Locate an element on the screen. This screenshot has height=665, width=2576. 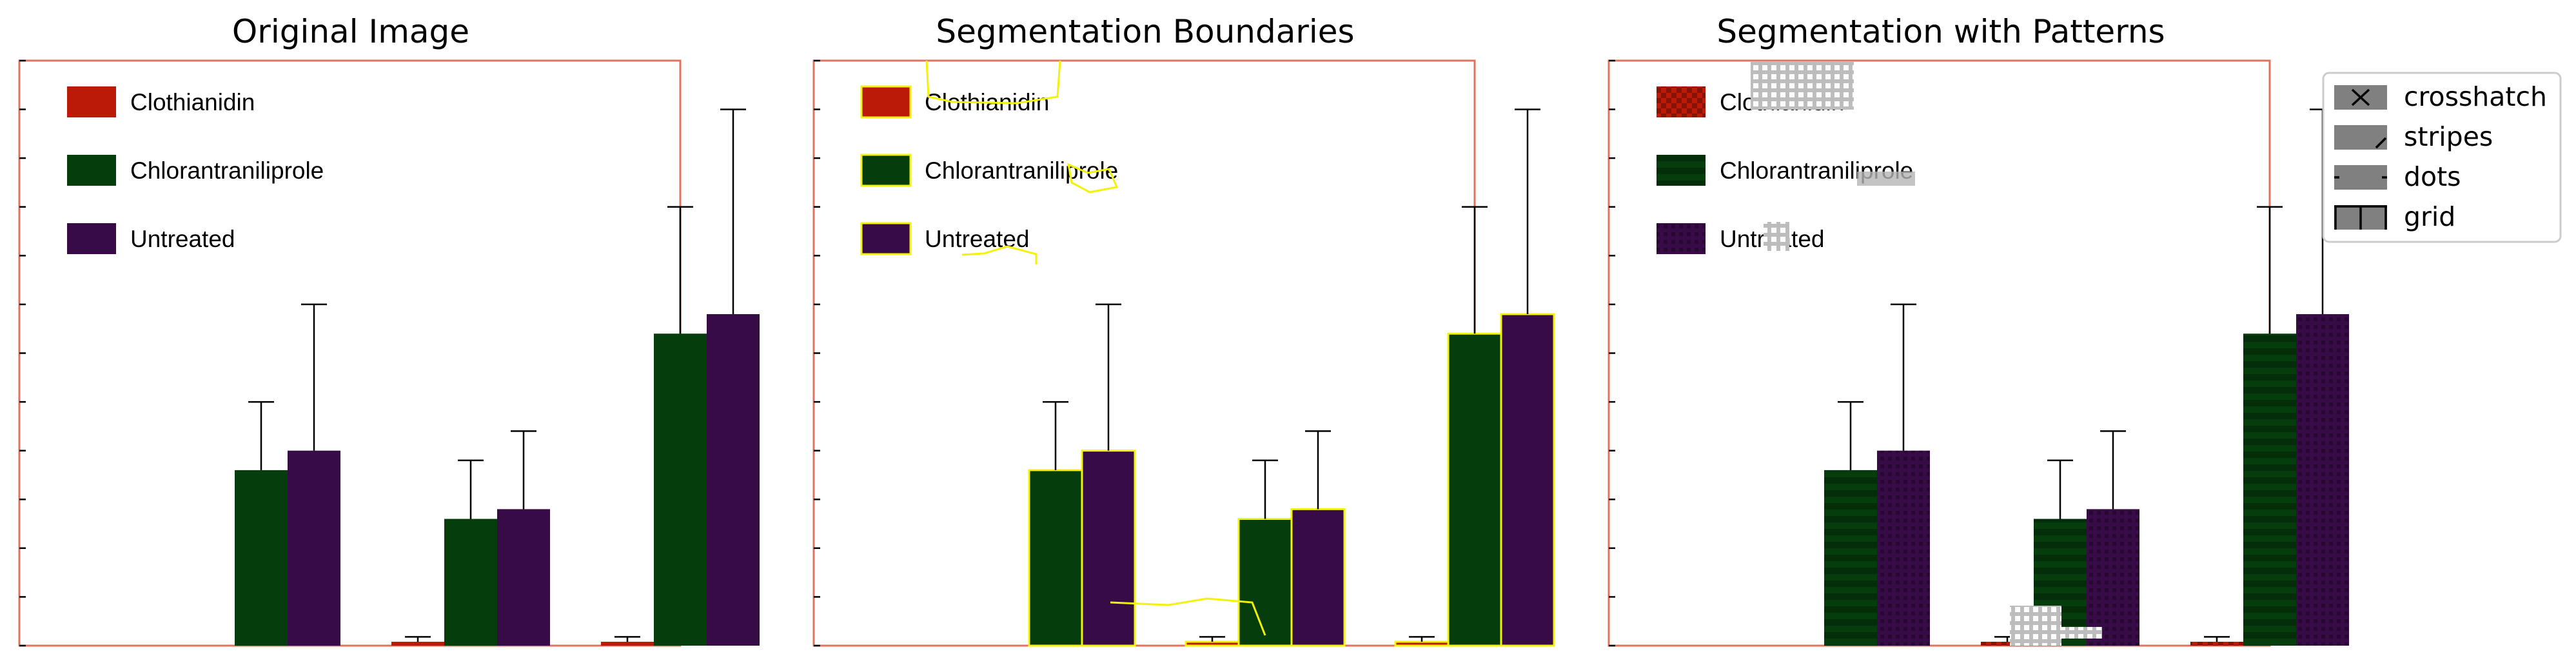
panel-title: Segmentation Boundaries is located at coordinates (1145, 31).